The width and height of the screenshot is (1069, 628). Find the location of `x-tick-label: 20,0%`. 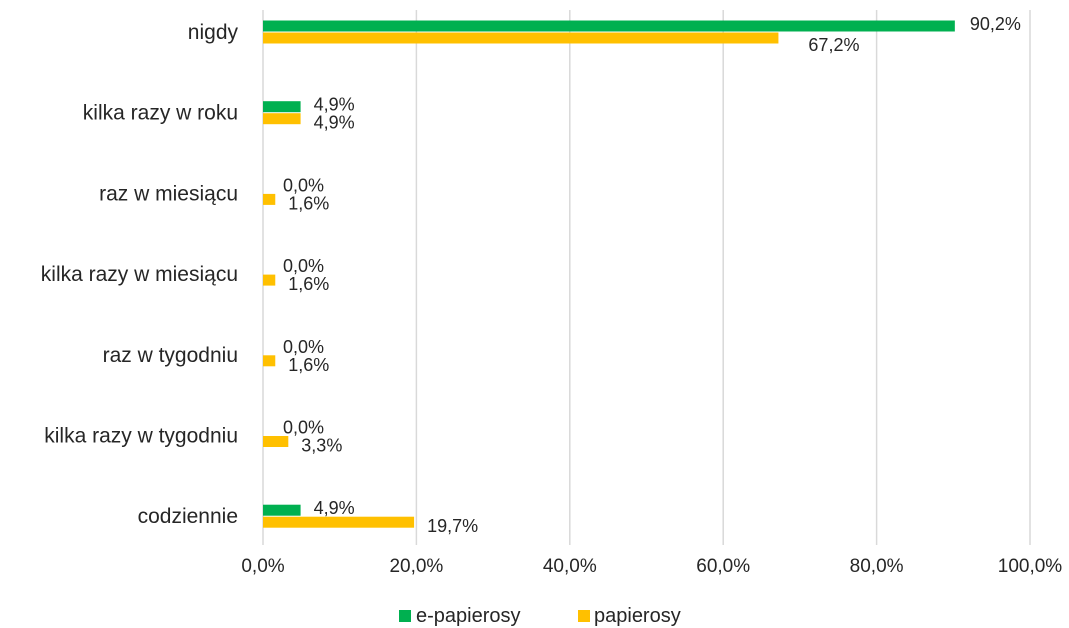

x-tick-label: 20,0% is located at coordinates (416, 566).